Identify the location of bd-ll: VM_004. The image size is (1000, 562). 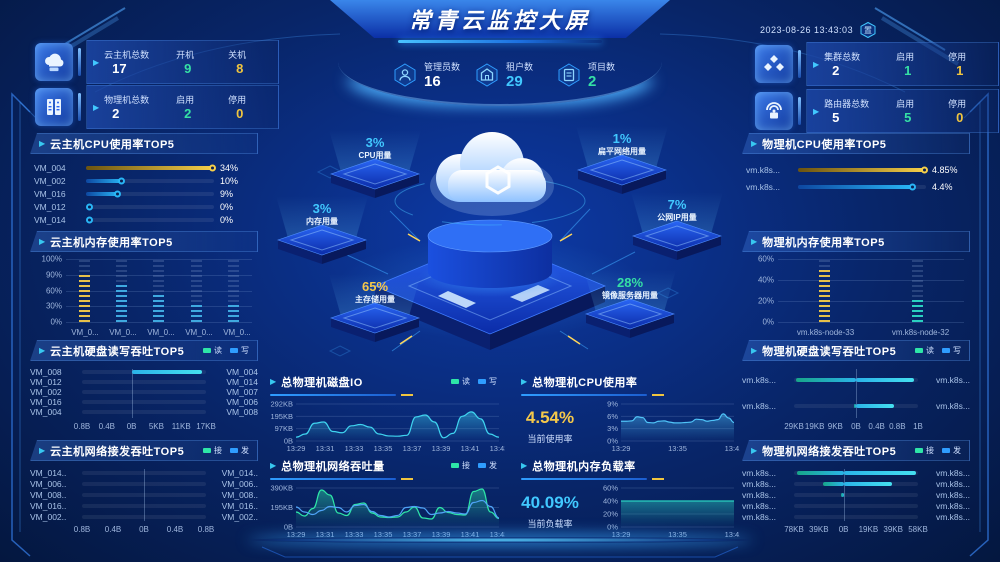
(46, 412).